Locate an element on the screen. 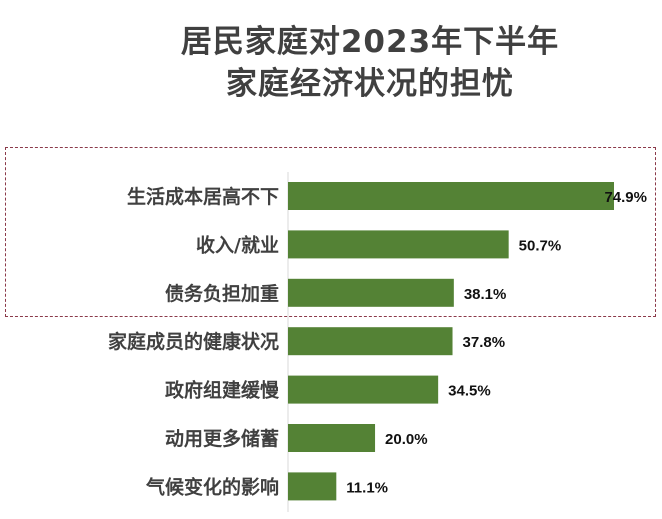  category-label: 债务负担加重 is located at coordinates (222, 293).